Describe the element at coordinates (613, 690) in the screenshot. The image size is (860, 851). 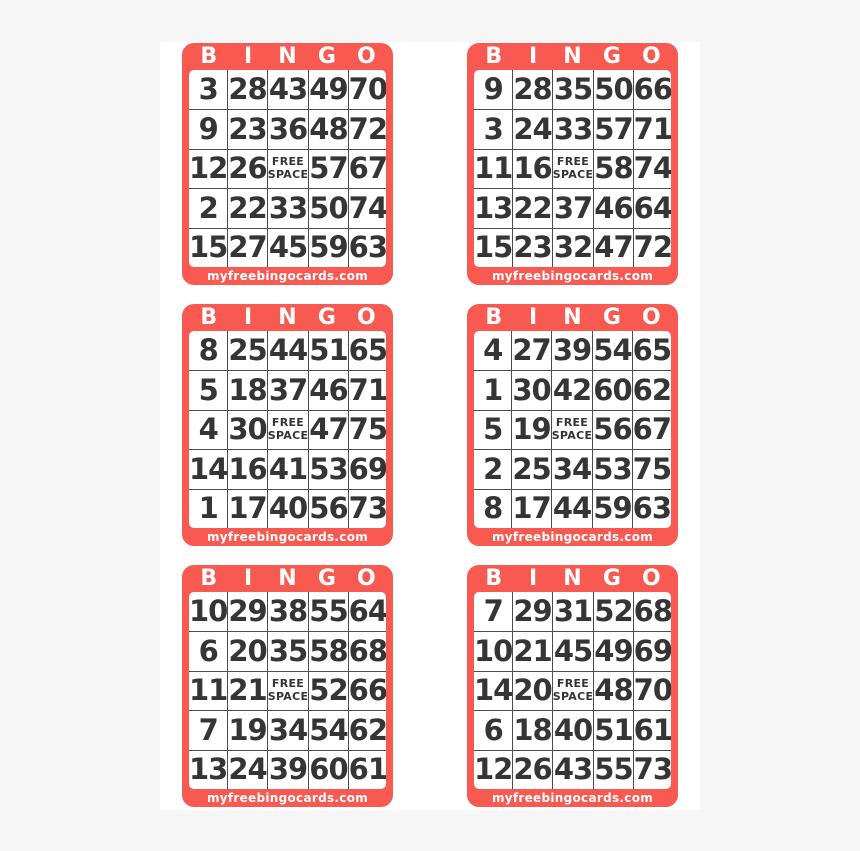
I see `bingo-cell: 48` at that location.